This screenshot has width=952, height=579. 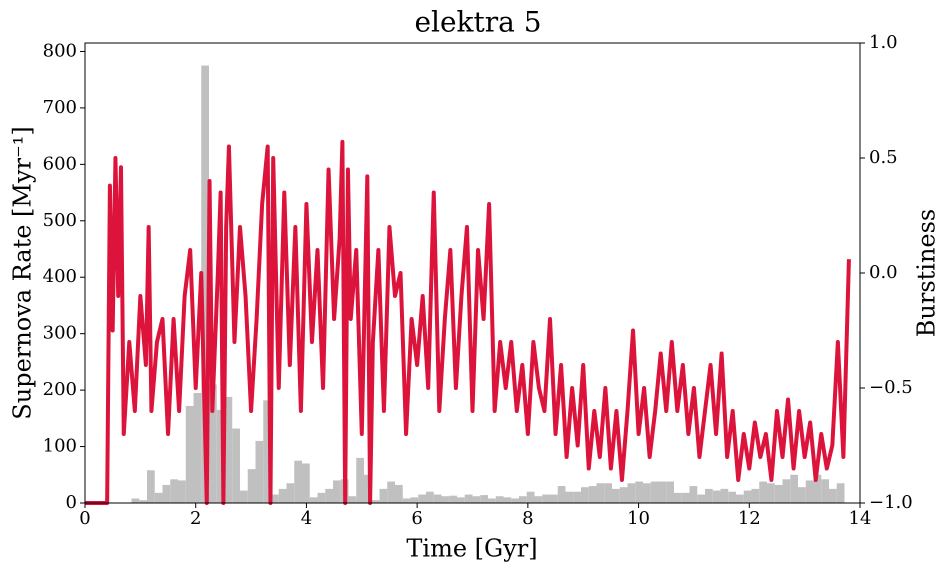 I want to click on y-axis-label: Supernova Rate [Myr⁻¹], so click(x=23, y=272).